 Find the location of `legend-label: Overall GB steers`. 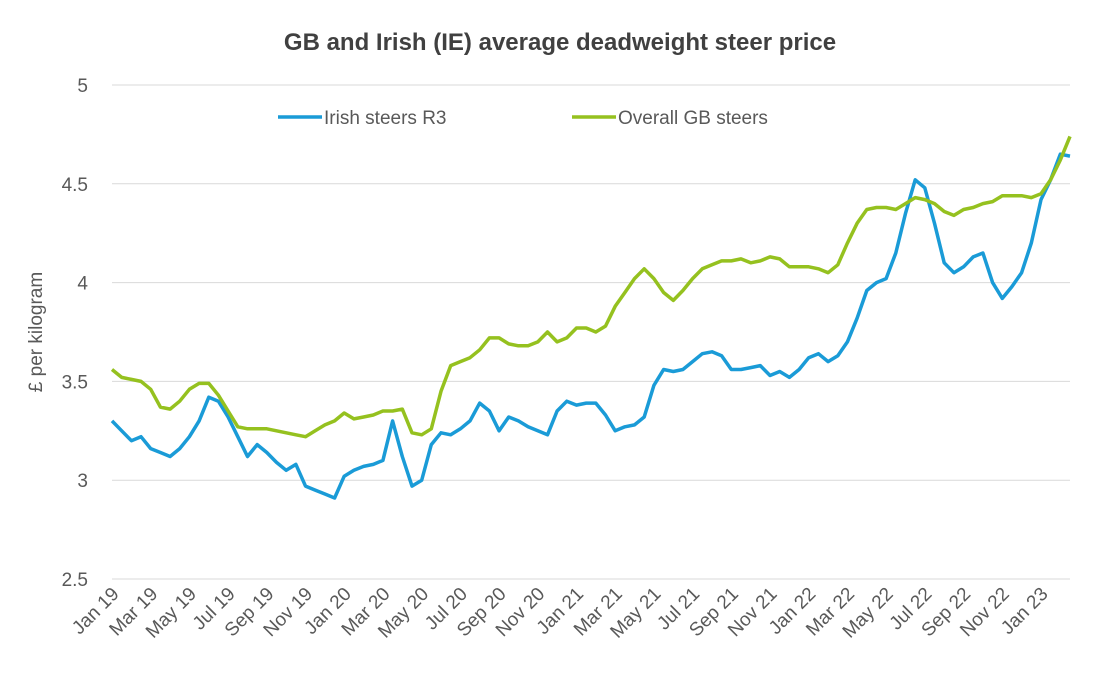

legend-label: Overall GB steers is located at coordinates (693, 118).